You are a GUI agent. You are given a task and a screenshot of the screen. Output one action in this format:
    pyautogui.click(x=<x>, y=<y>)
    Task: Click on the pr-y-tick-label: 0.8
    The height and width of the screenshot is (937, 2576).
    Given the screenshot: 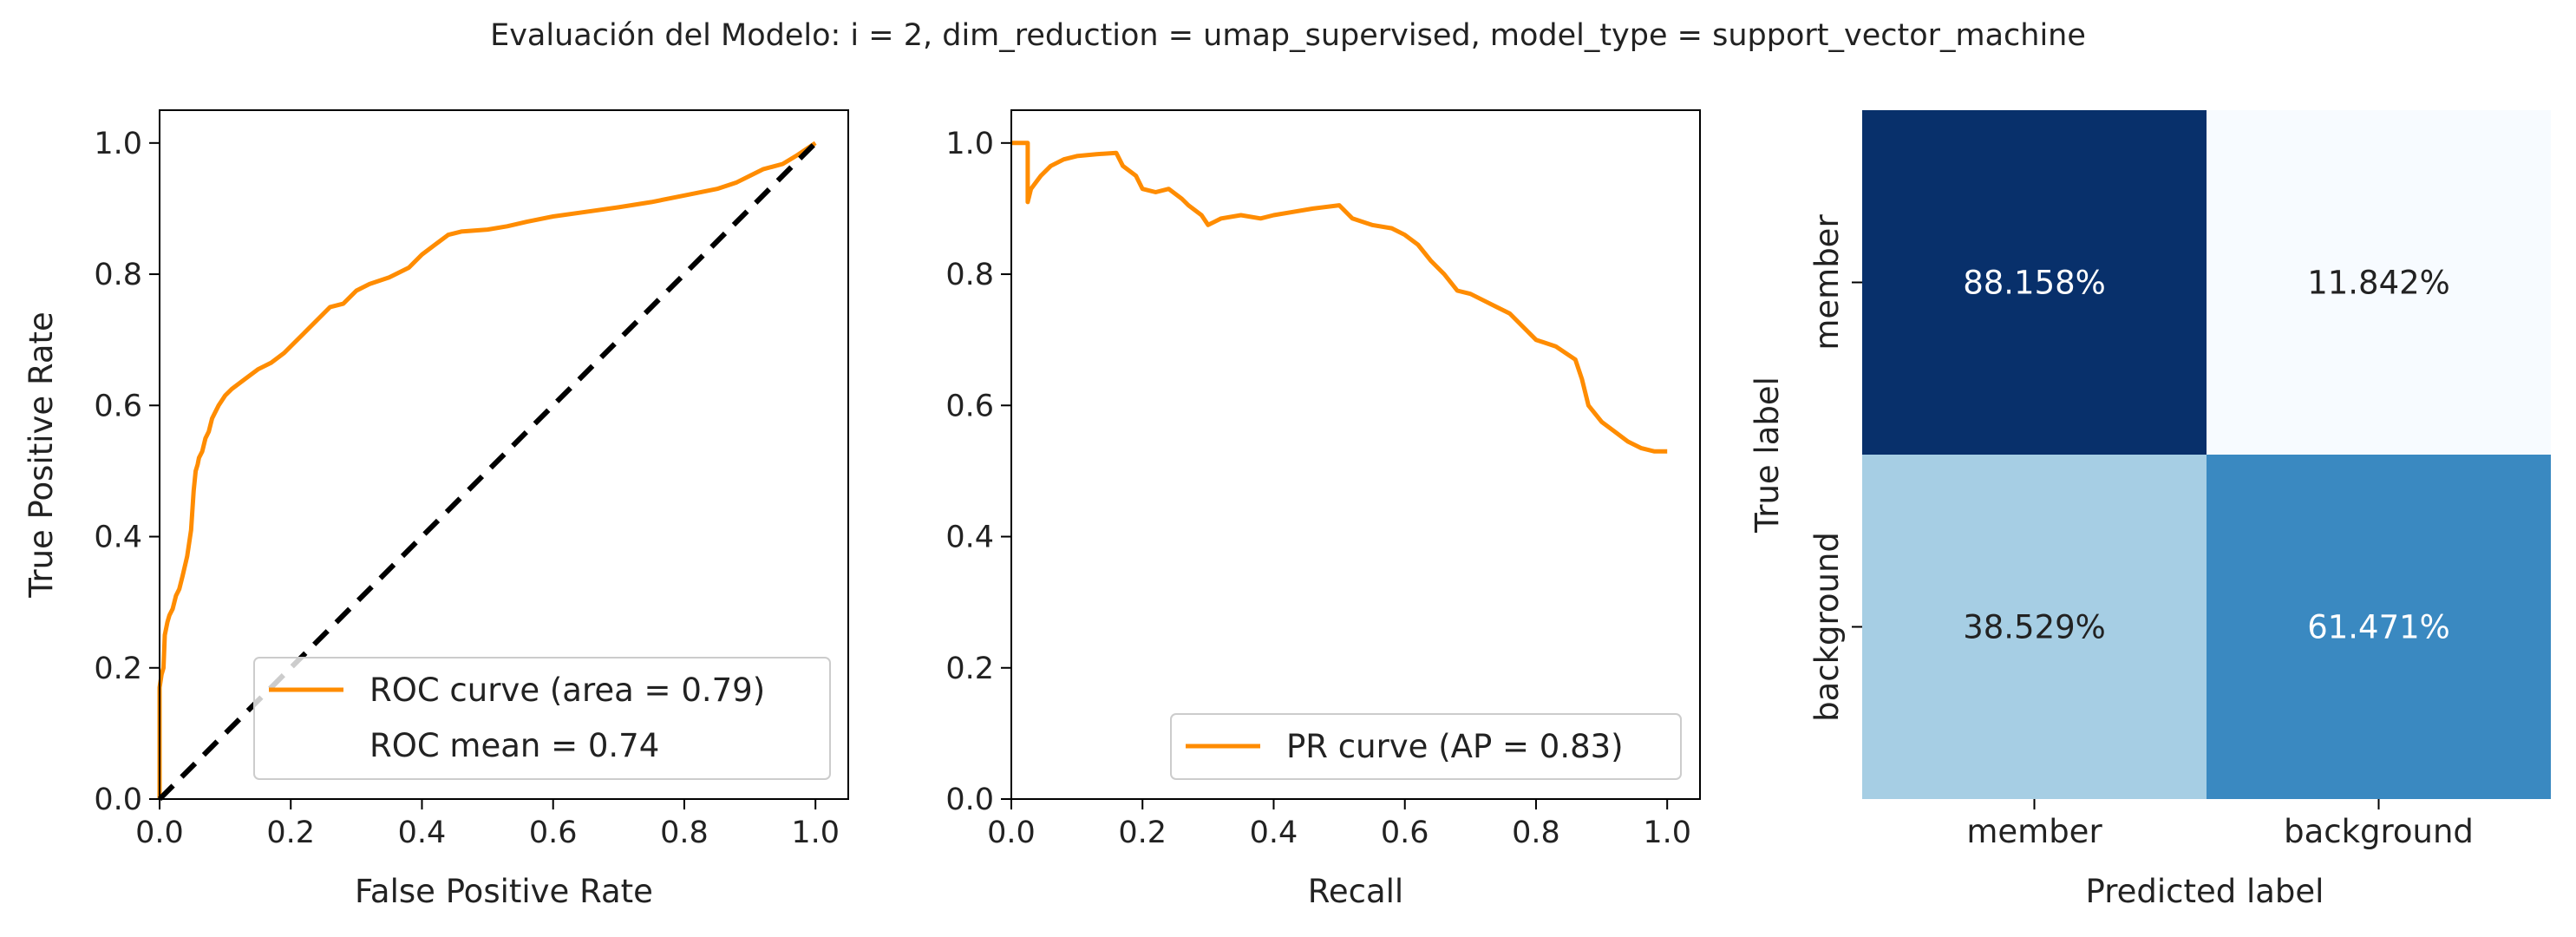 What is the action you would take?
    pyautogui.click(x=969, y=275)
    